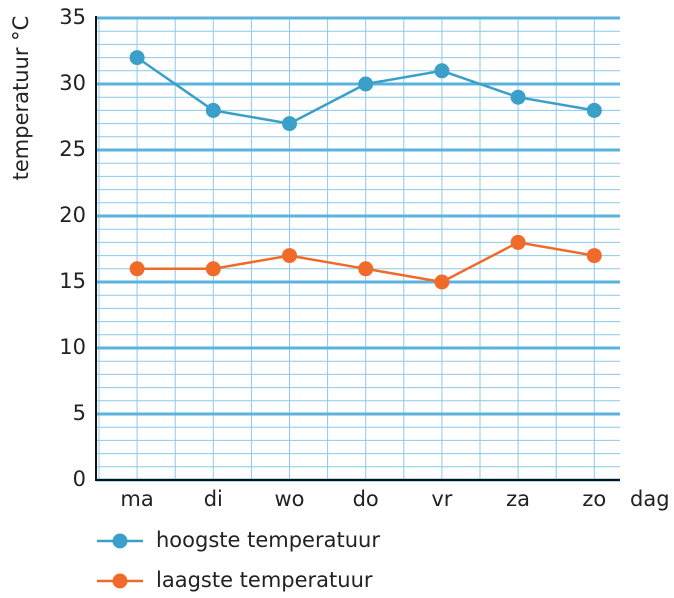  What do you see at coordinates (213, 499) in the screenshot?
I see `x-tick-label: di` at bounding box center [213, 499].